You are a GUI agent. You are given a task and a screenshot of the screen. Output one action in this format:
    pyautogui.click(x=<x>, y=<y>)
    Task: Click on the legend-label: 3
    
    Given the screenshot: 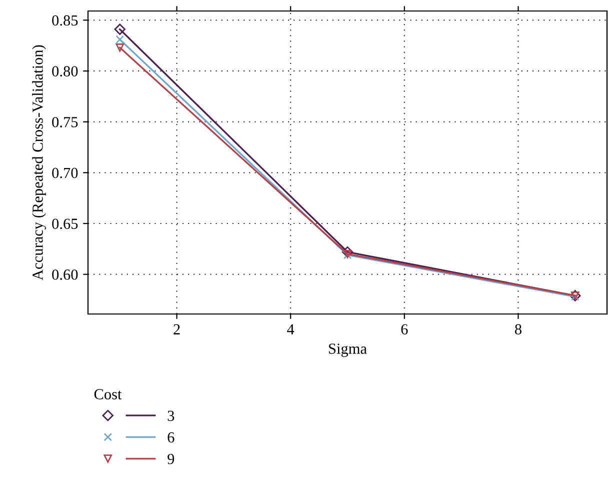 What is the action you would take?
    pyautogui.click(x=171, y=415)
    